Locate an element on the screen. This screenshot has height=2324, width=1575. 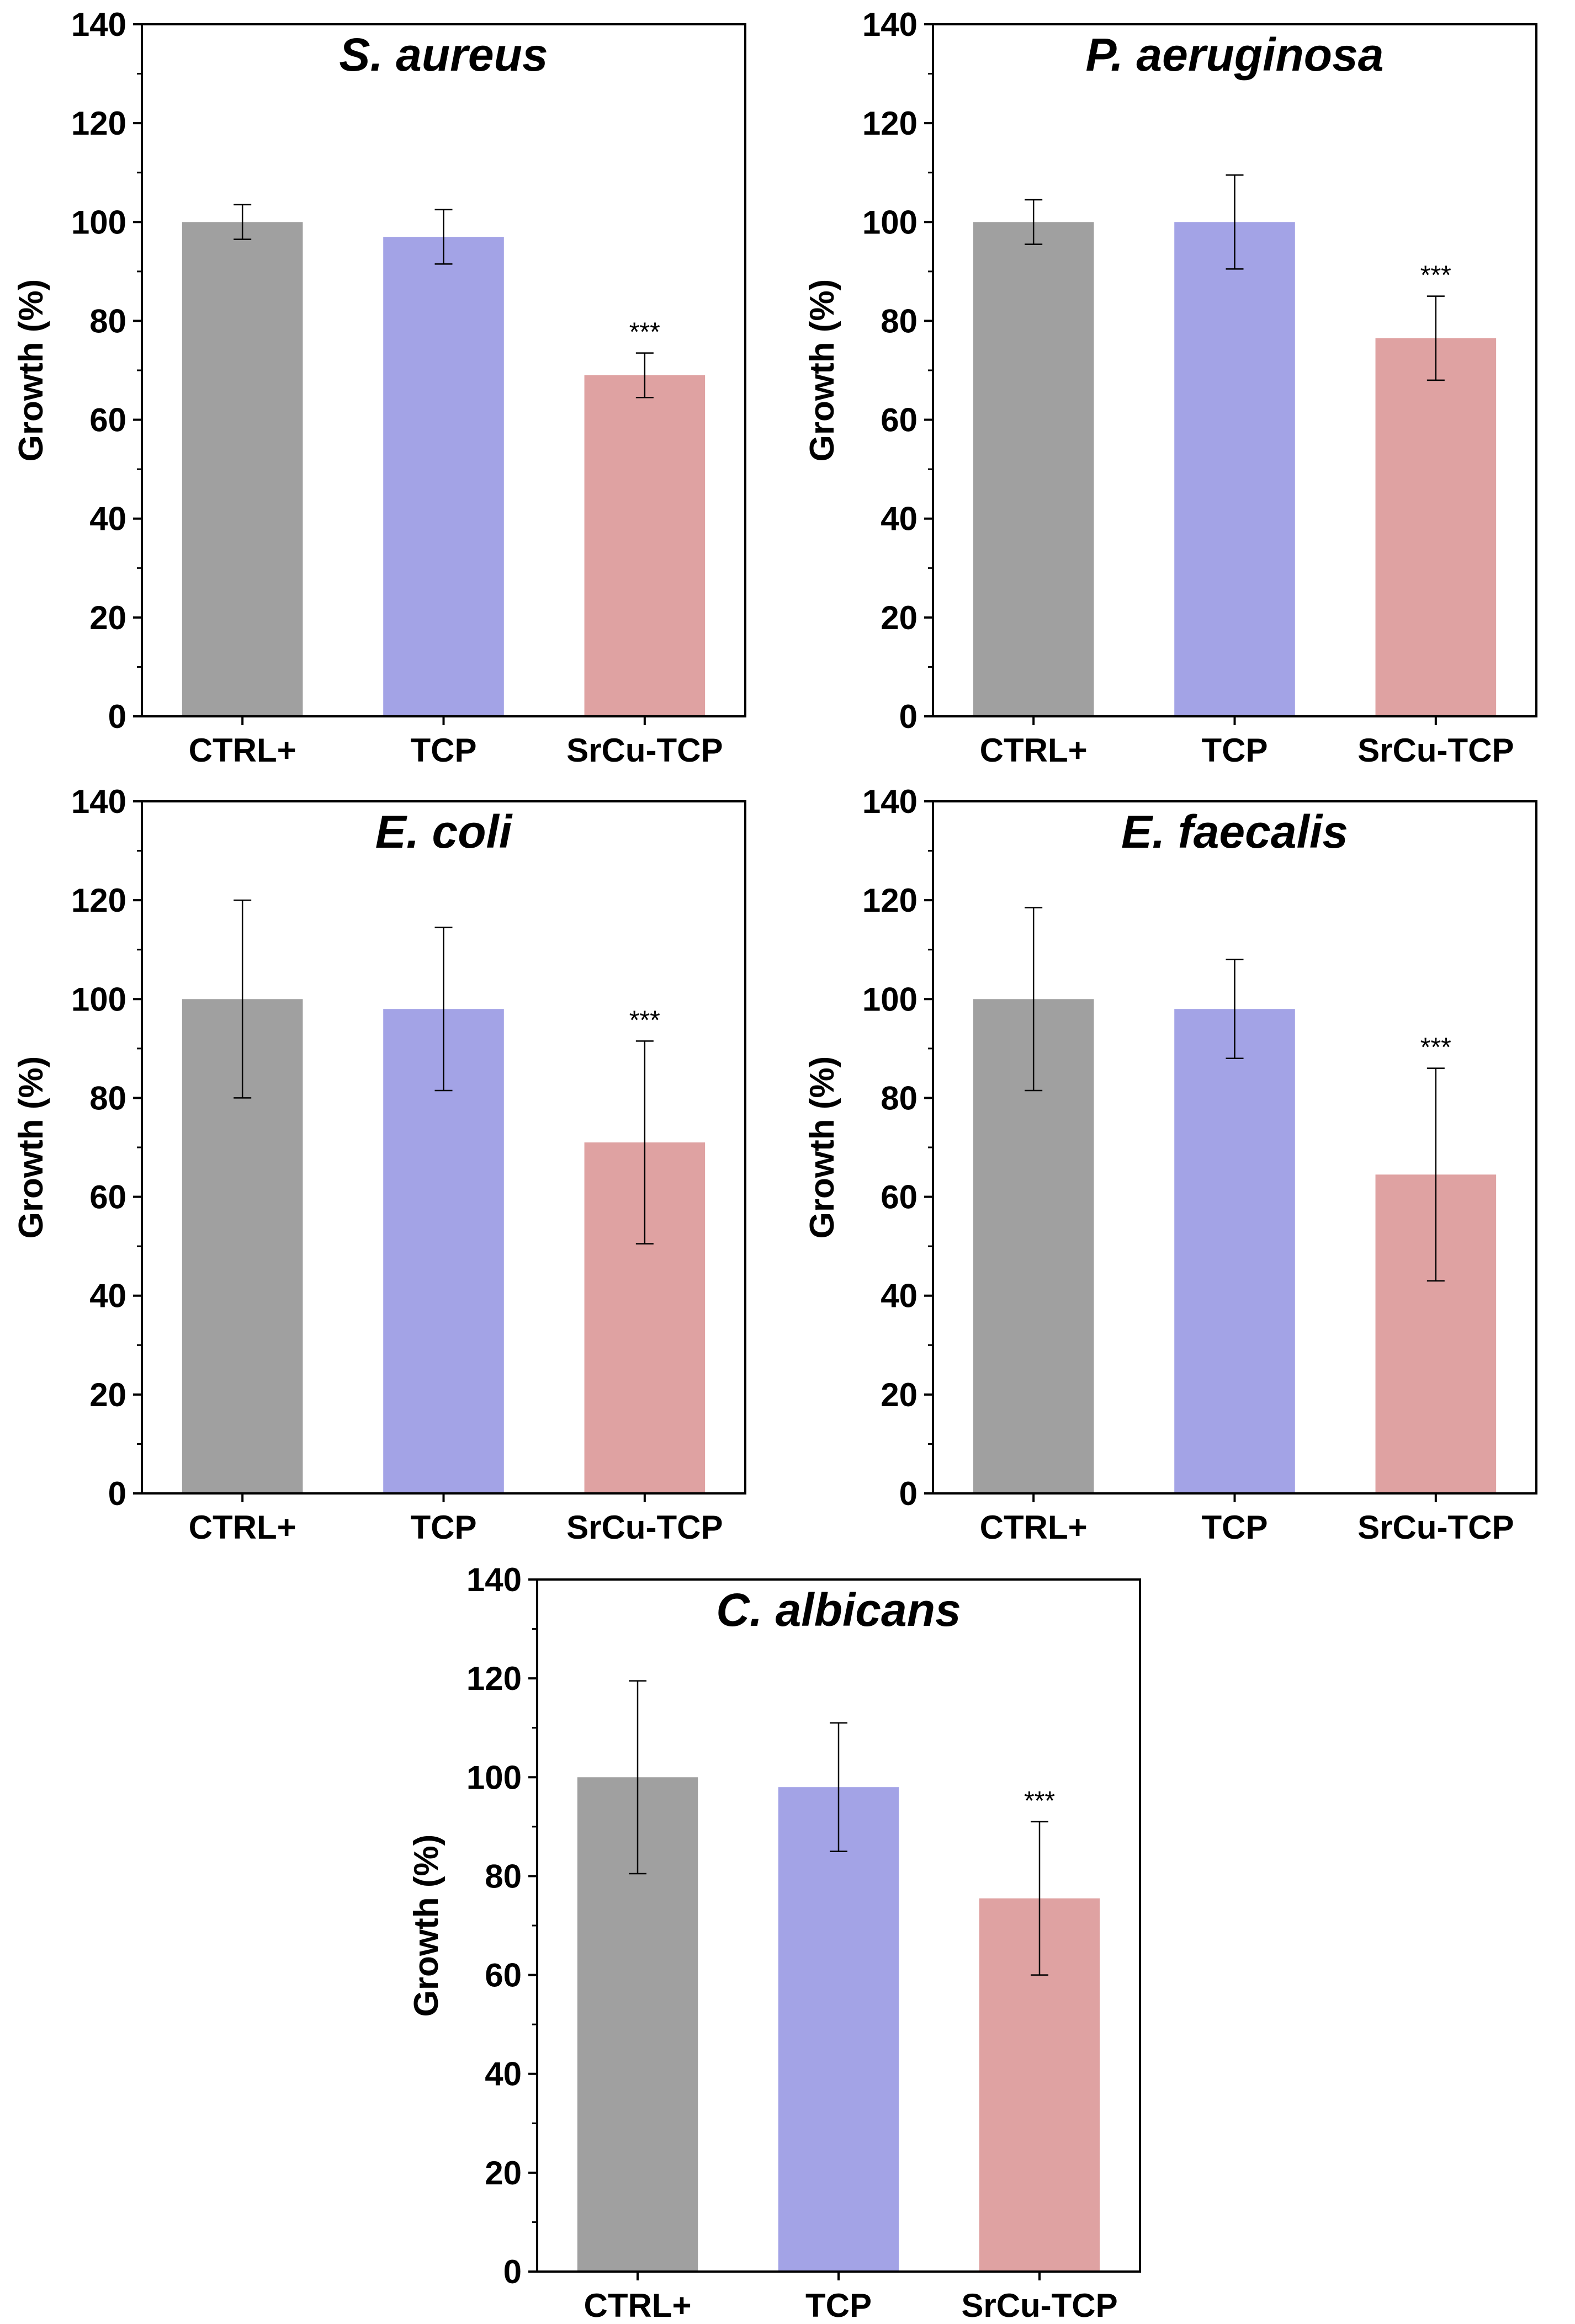
chart-title: E. faecalis is located at coordinates (1234, 832).